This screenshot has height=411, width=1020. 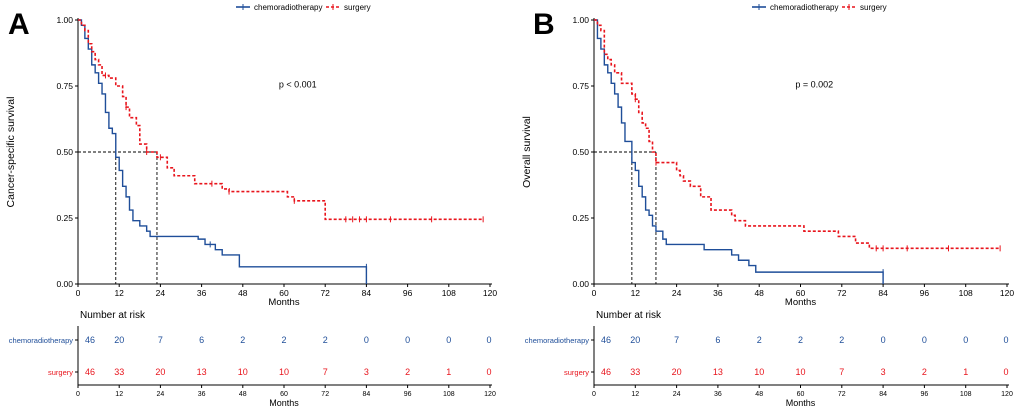 What do you see at coordinates (11, 152) in the screenshot?
I see `y-axis-title: Cancer-specific survival` at bounding box center [11, 152].